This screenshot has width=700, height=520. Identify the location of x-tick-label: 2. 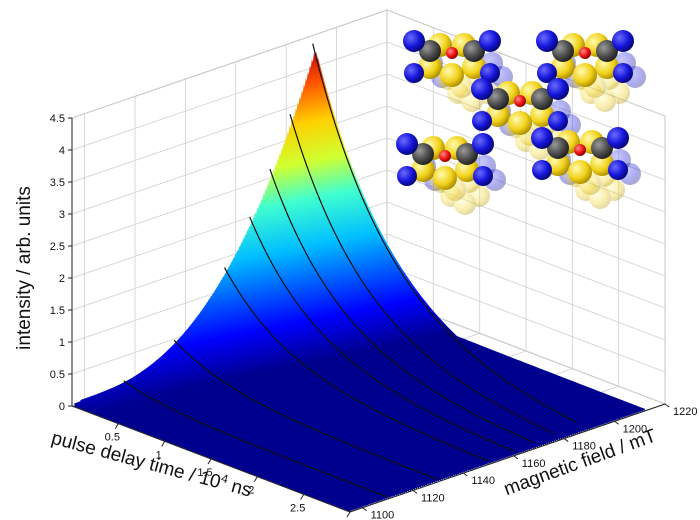
(251, 491).